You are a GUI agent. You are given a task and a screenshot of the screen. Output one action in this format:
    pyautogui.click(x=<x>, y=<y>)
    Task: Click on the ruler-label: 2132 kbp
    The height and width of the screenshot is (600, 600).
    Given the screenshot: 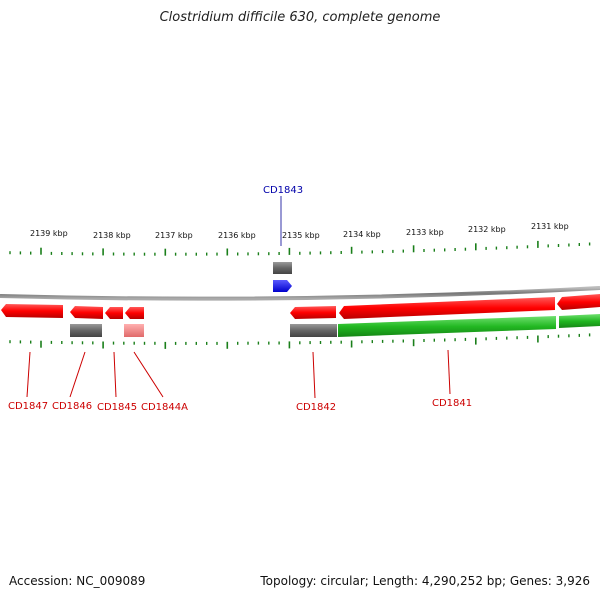 What is the action you would take?
    pyautogui.click(x=487, y=229)
    